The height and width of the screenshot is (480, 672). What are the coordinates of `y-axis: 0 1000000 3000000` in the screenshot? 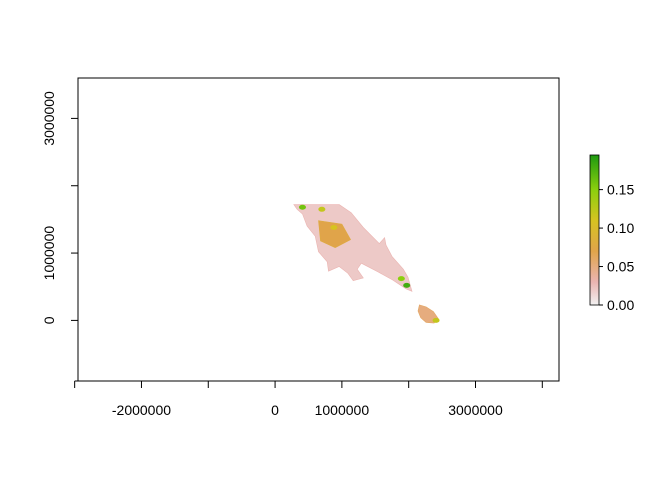 It's located at (60, 207).